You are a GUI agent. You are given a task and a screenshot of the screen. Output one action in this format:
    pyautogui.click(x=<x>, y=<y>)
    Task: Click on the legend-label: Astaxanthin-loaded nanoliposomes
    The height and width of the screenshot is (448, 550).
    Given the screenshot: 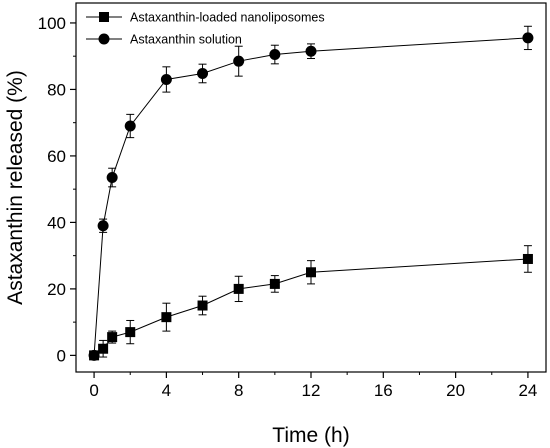 What is the action you would take?
    pyautogui.click(x=227, y=18)
    